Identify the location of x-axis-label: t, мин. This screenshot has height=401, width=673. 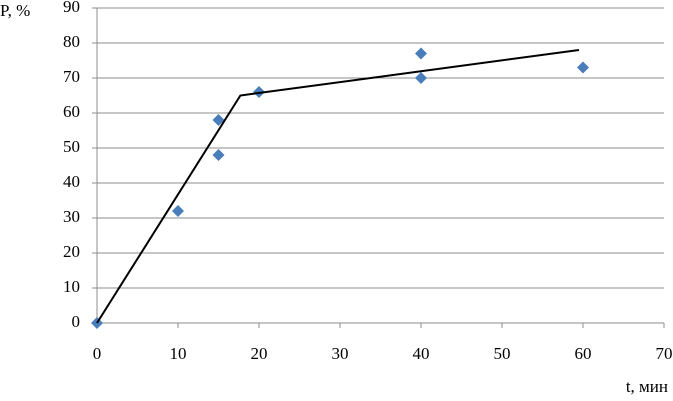
(647, 386).